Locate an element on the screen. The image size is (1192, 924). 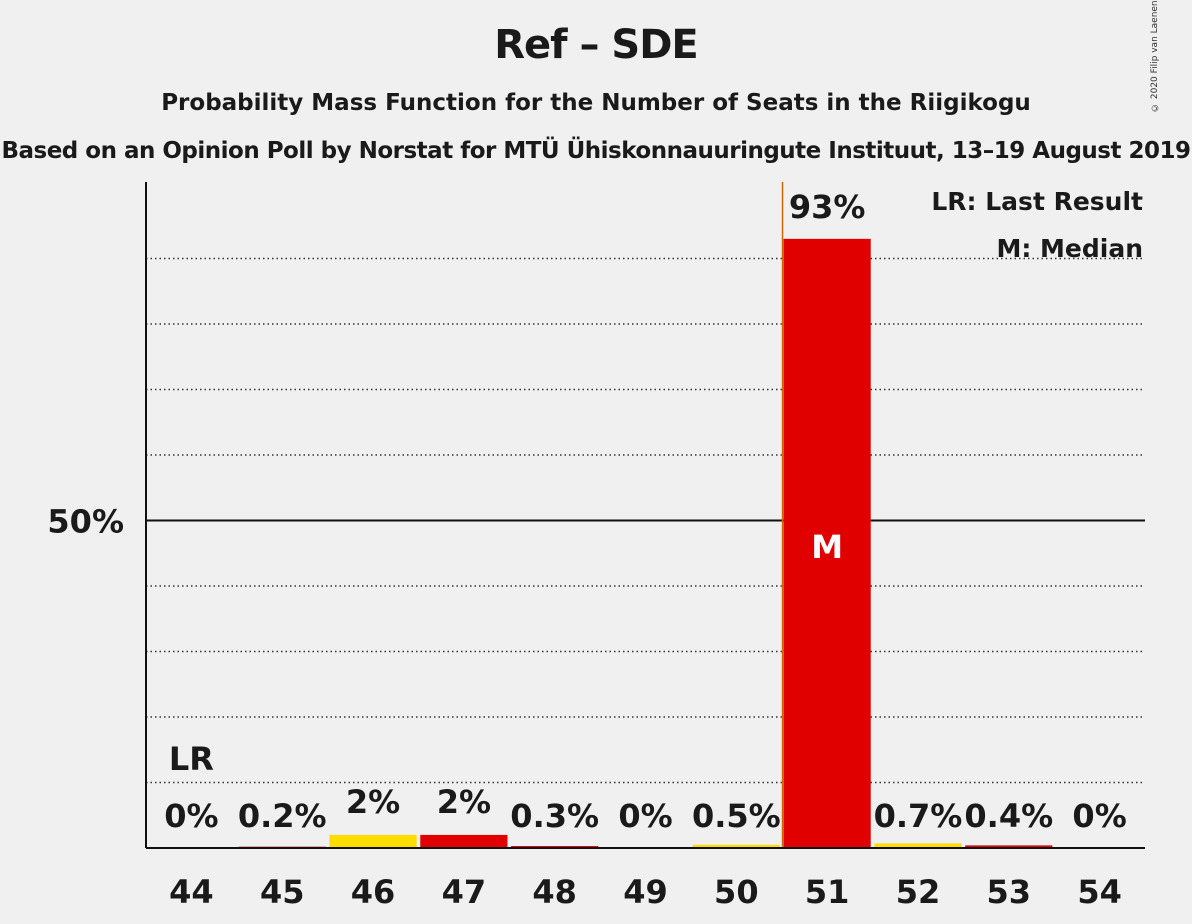
value-label-47: 2% is located at coordinates (464, 802).